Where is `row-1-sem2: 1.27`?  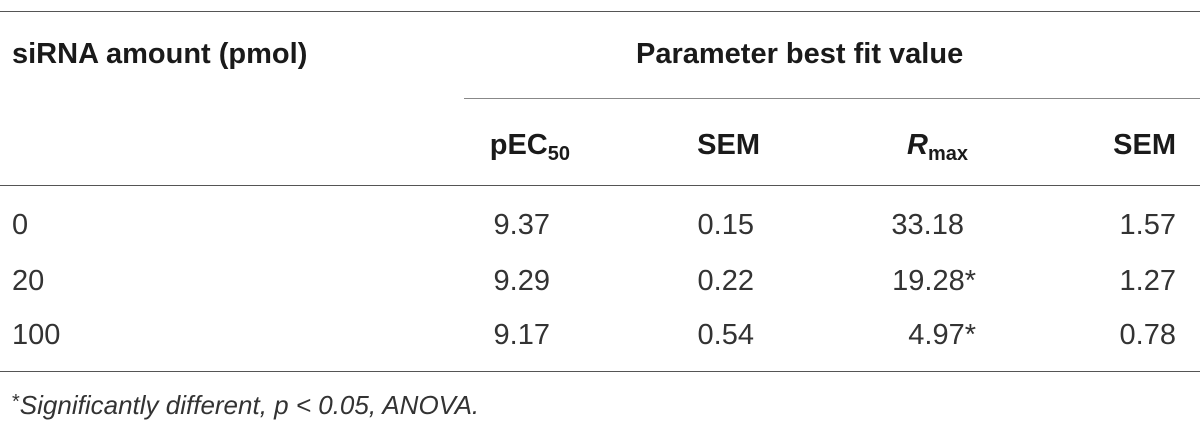
row-1-sem2: 1.27 is located at coordinates (1147, 281).